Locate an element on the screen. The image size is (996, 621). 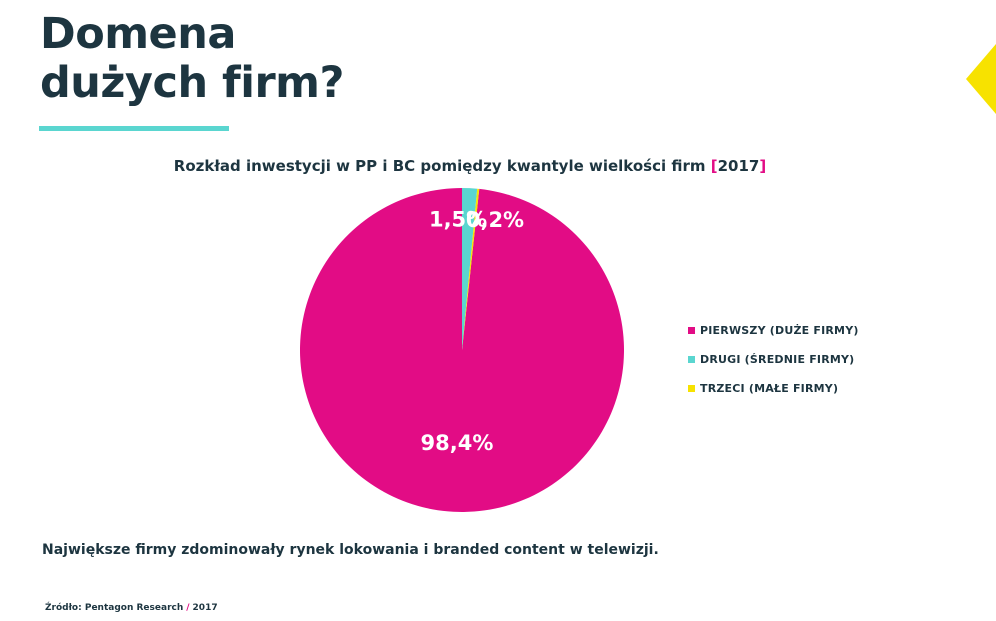
source-note: Źródło: Pentagon Research/2017 is located at coordinates (131, 608).